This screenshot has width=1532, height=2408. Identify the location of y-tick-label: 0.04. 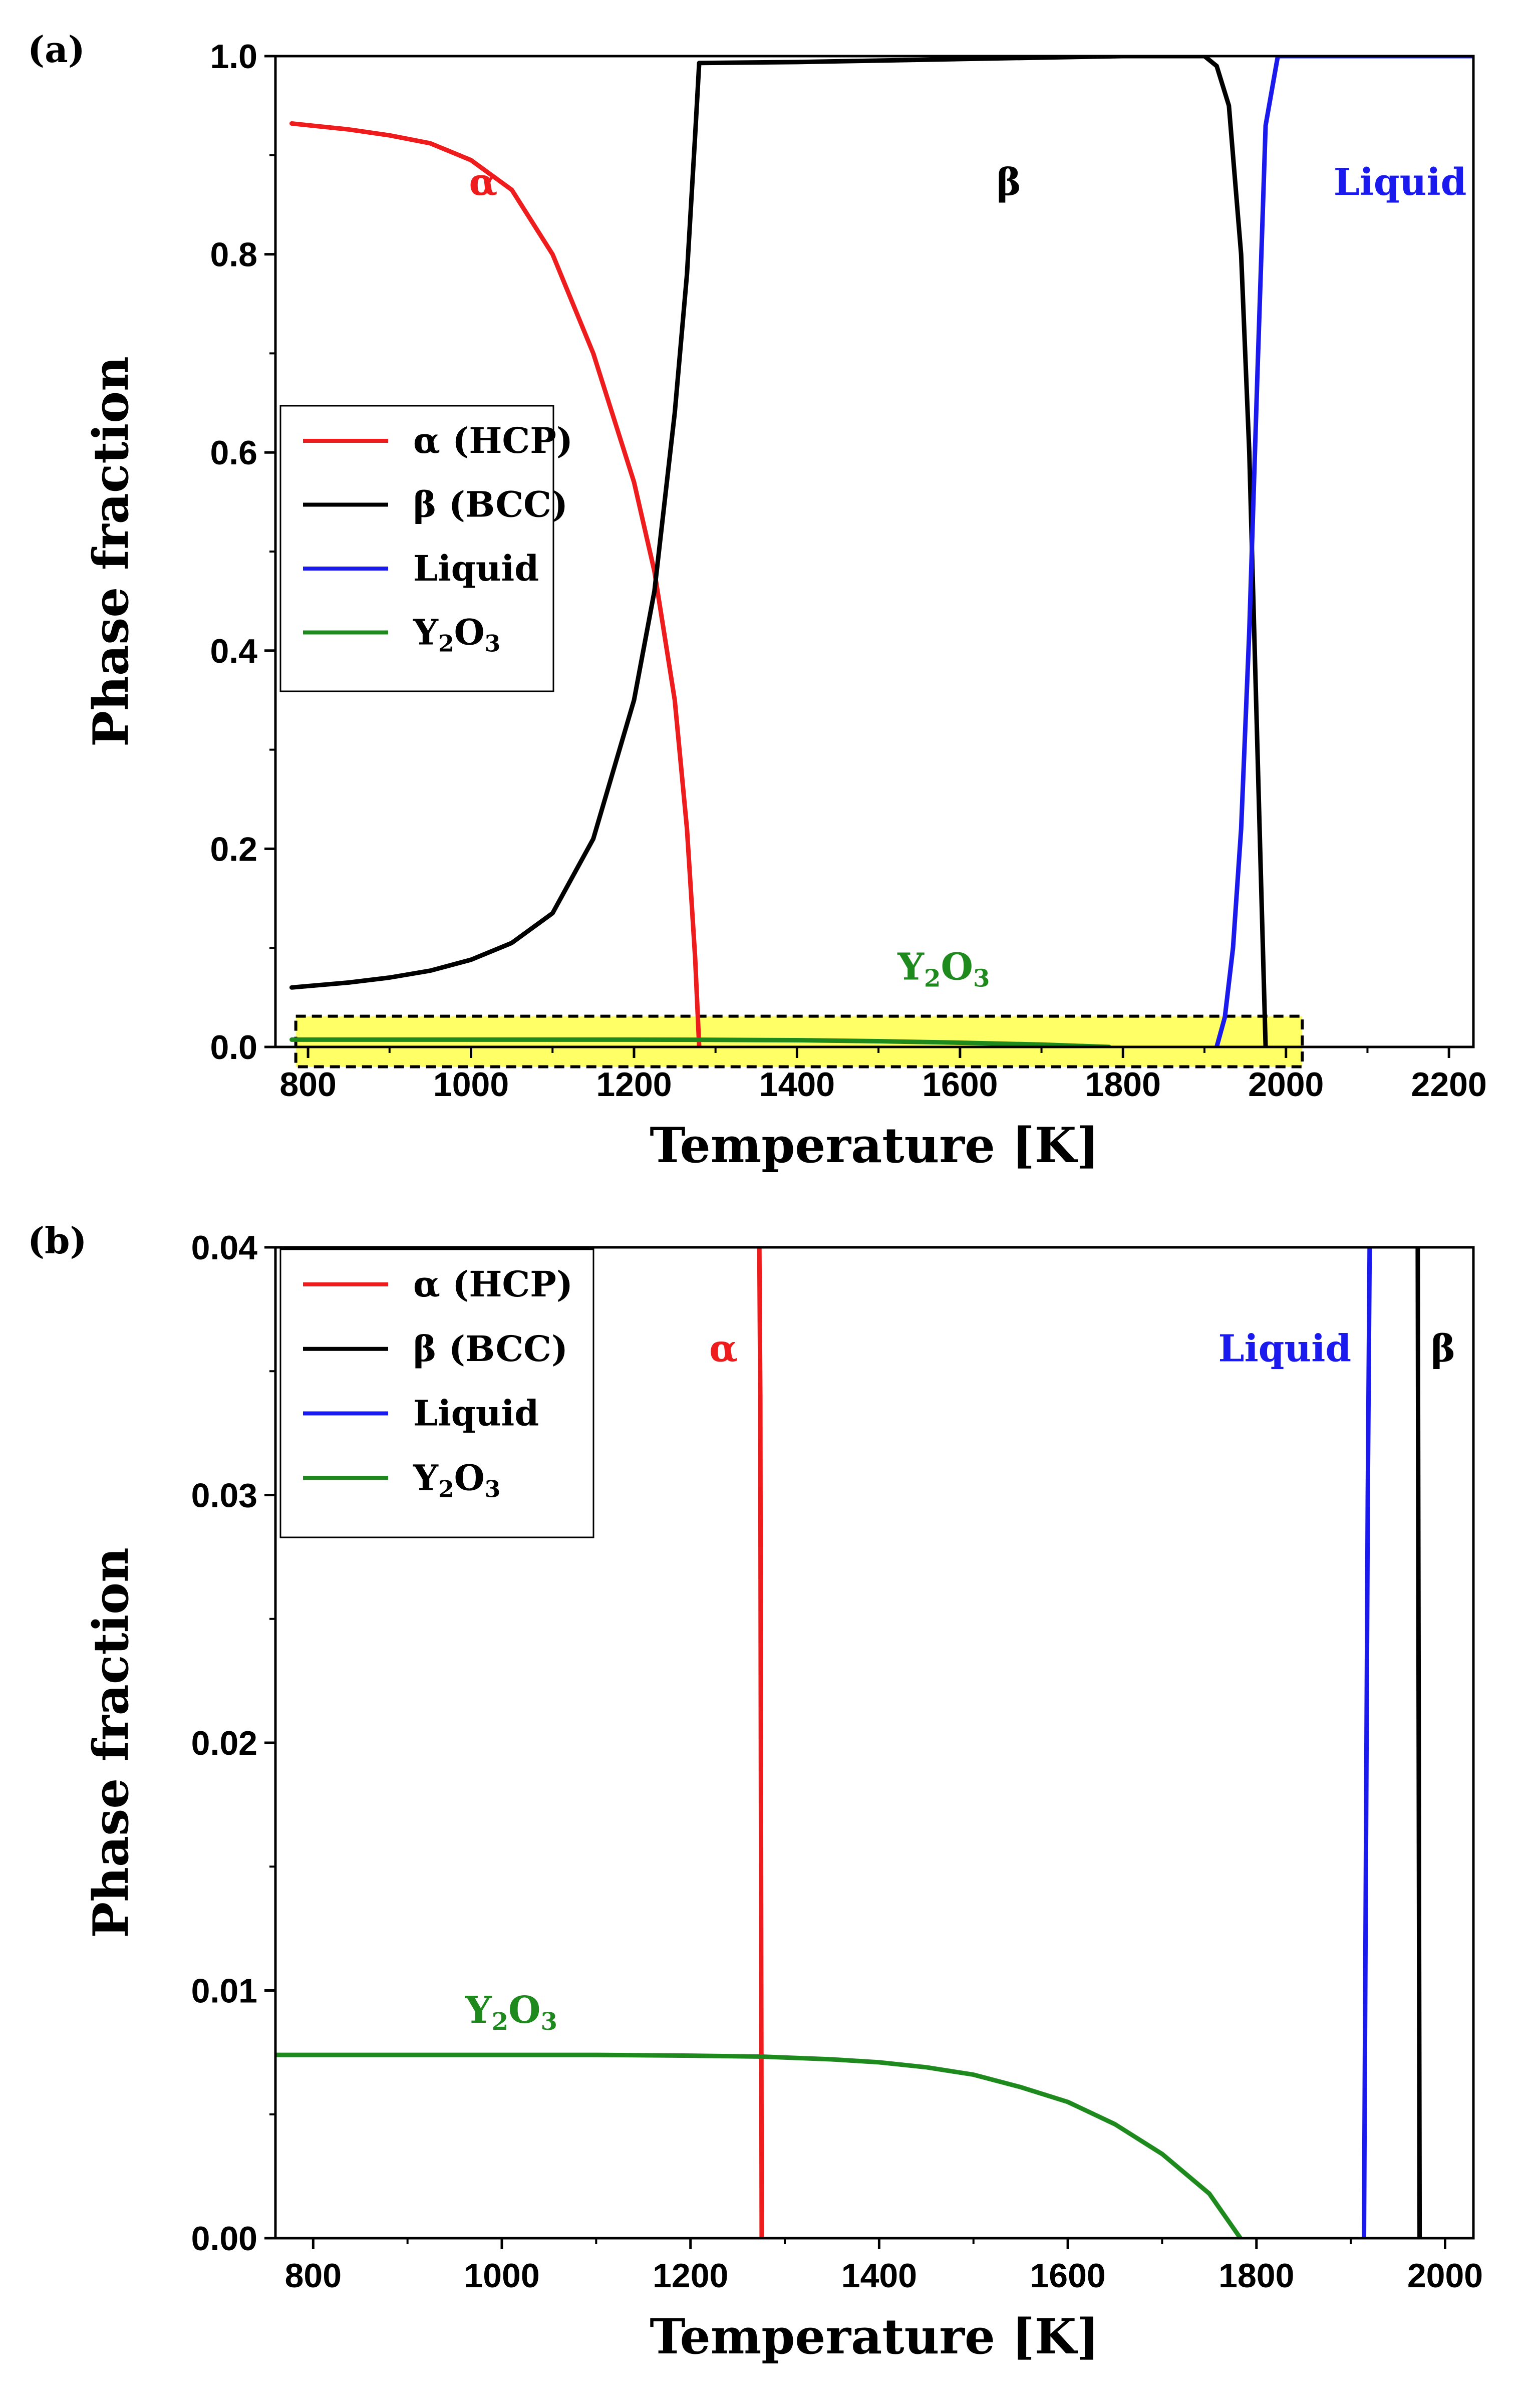
(224, 1248).